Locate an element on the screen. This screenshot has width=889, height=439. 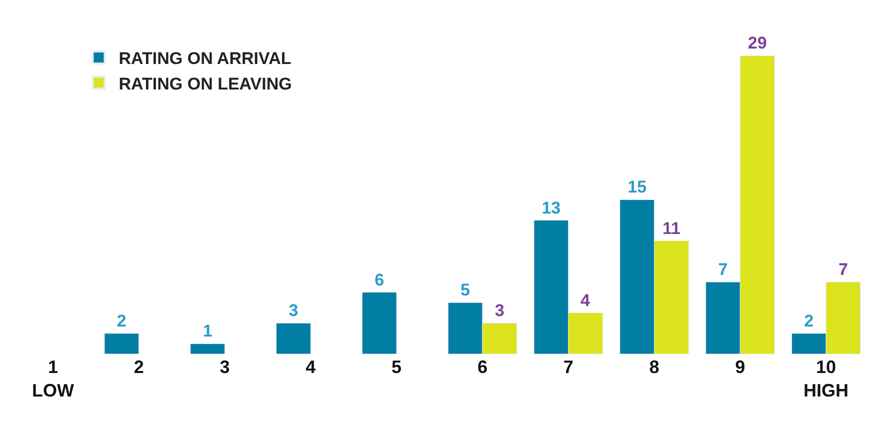
data-label: 5 is located at coordinates (465, 290).